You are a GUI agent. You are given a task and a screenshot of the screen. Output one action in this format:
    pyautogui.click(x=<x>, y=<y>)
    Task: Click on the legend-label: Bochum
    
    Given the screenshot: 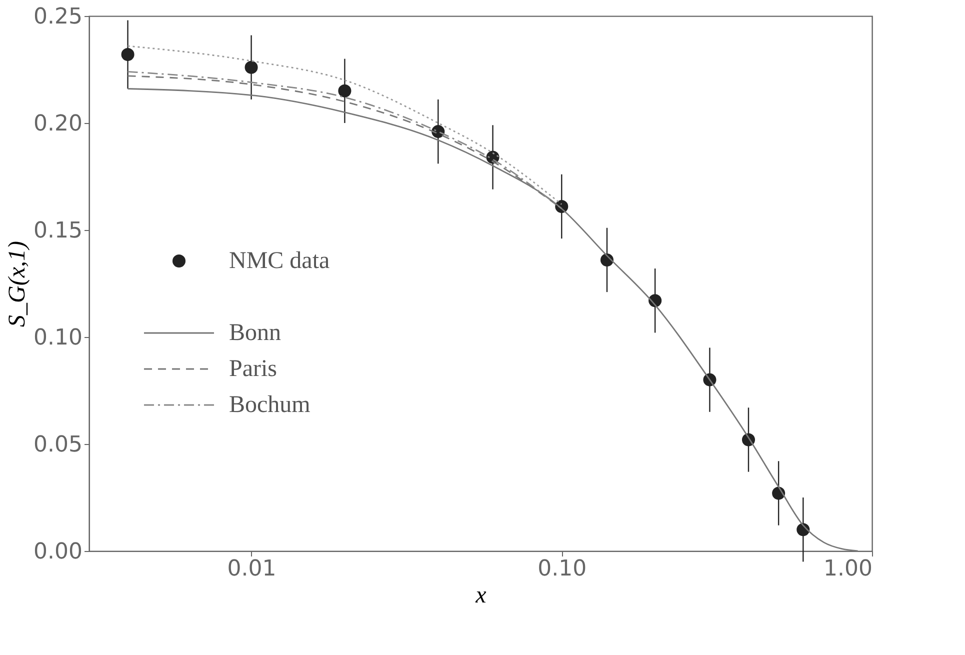 What is the action you would take?
    pyautogui.click(x=270, y=405)
    